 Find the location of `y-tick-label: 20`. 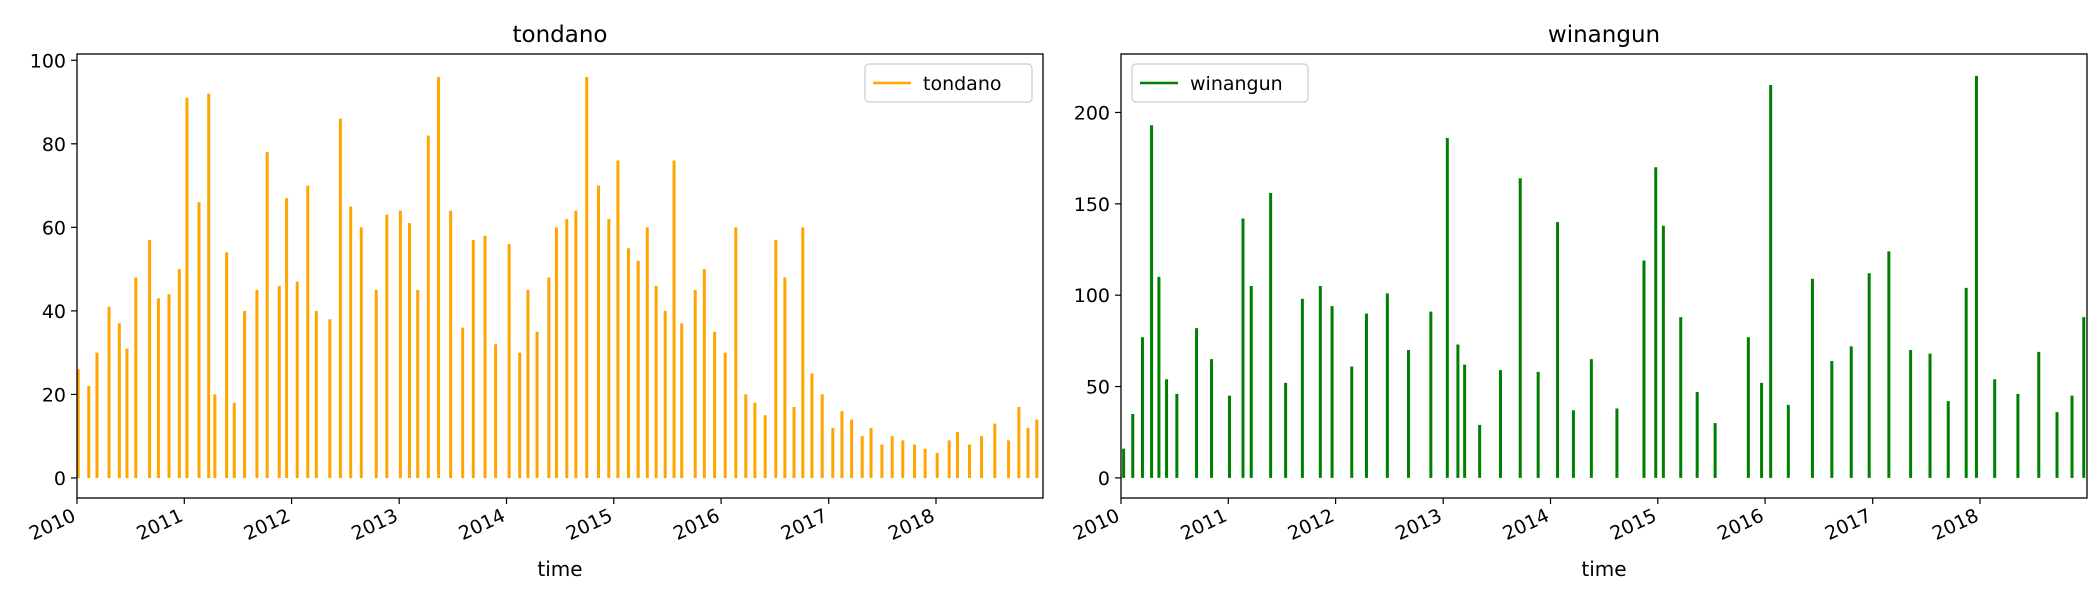

y-tick-label: 20 is located at coordinates (54, 395).